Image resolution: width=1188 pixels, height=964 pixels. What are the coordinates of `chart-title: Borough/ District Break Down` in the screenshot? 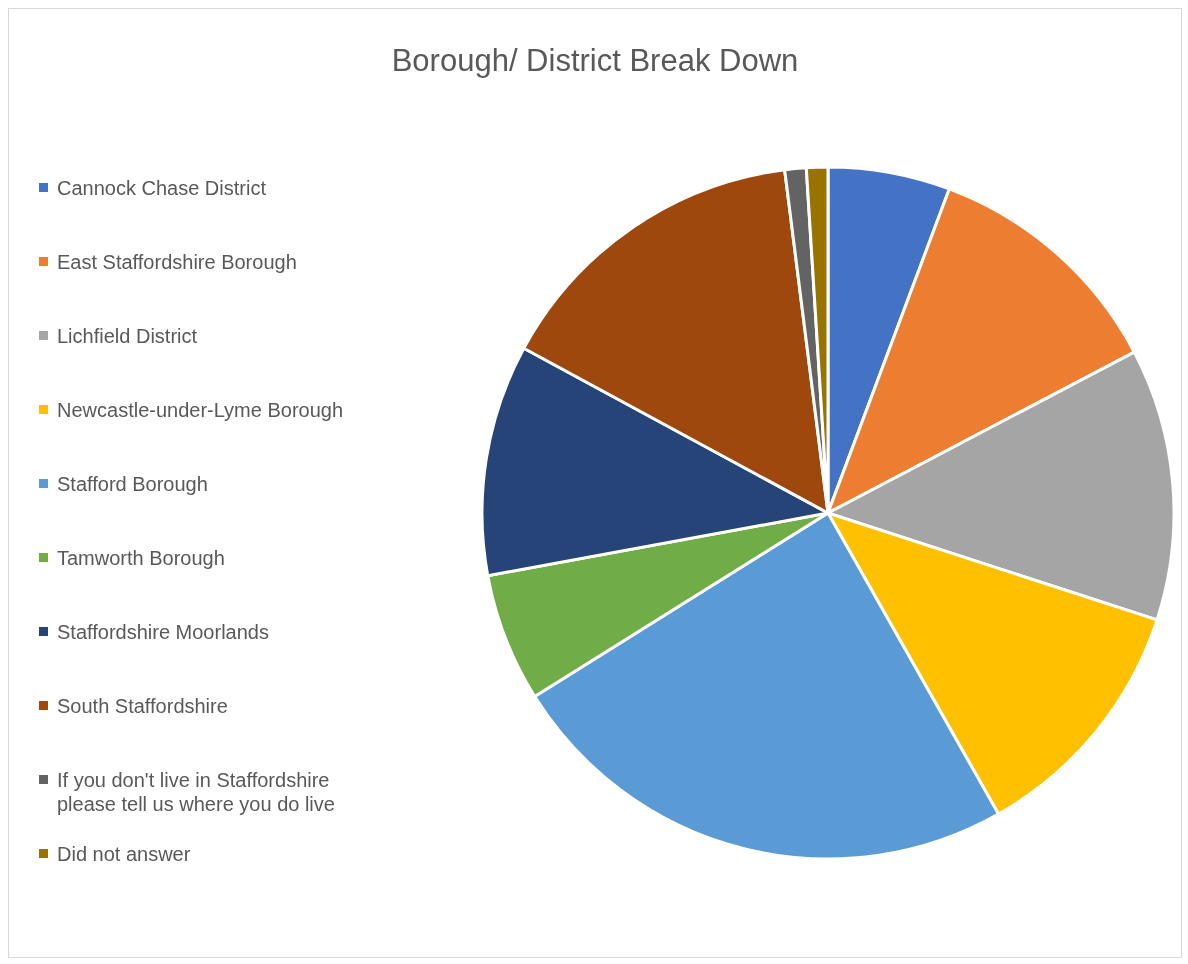 It's located at (595, 61).